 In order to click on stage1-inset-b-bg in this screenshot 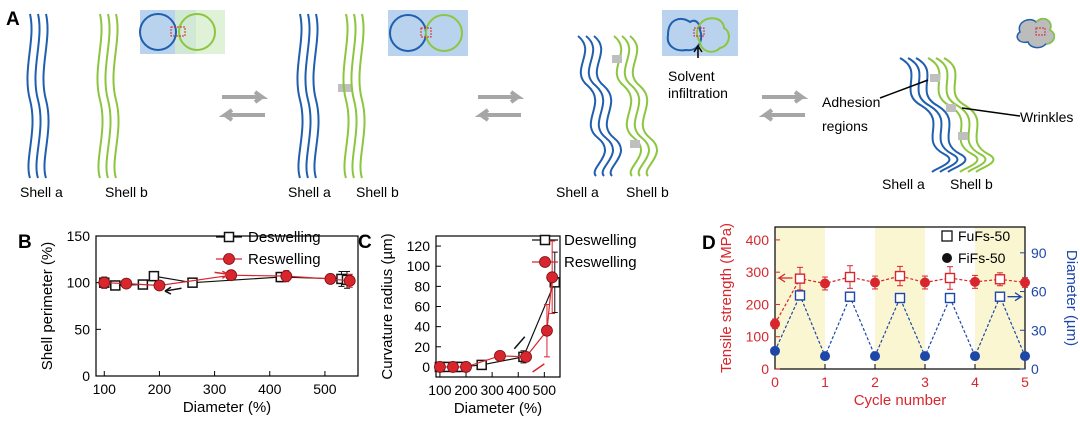, I will do `click(200, 32)`.